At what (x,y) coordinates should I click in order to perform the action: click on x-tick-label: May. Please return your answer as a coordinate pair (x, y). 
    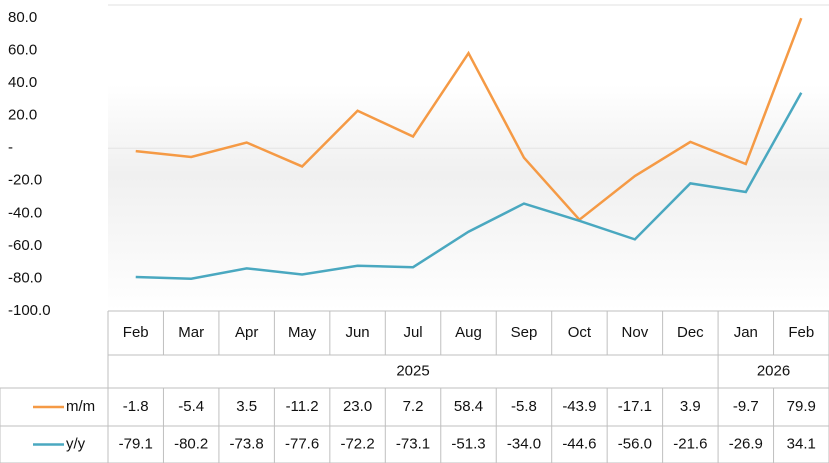
    Looking at the image, I should click on (302, 332).